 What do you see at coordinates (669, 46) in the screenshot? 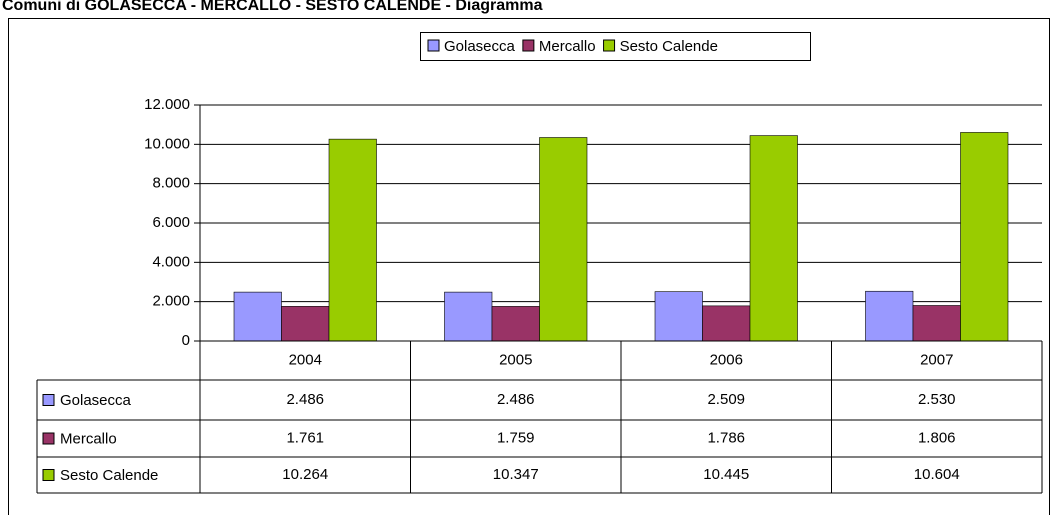
I see `legend-label: Sesto Calende` at bounding box center [669, 46].